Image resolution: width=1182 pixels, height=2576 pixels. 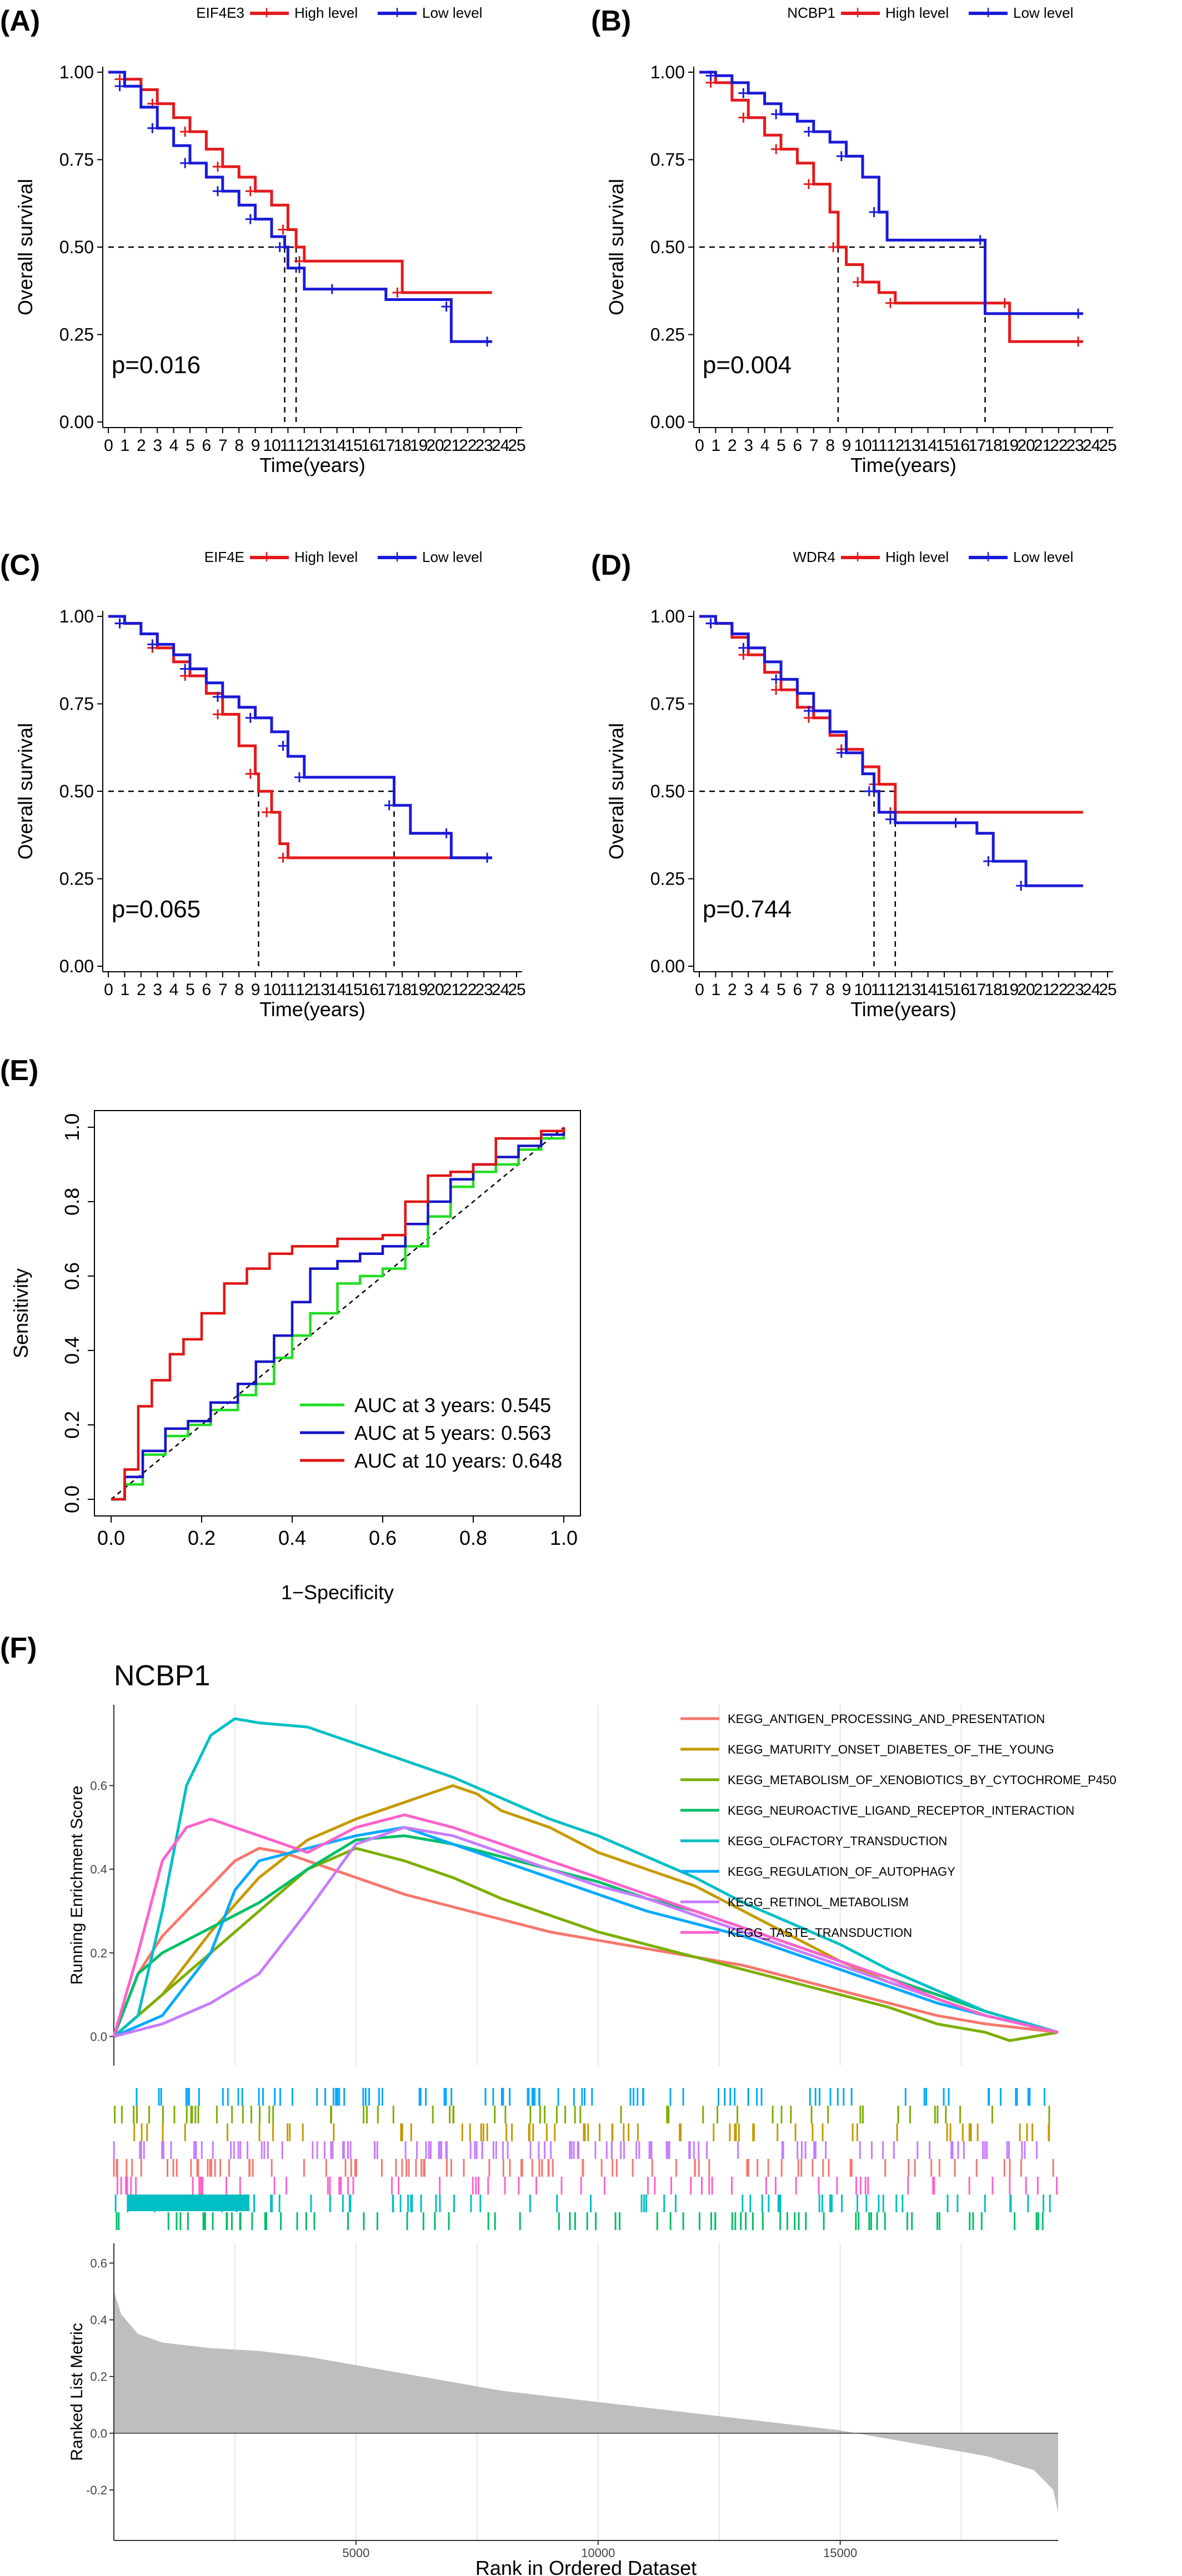 I want to click on y-tick-label: 1.0, so click(x=72, y=1127).